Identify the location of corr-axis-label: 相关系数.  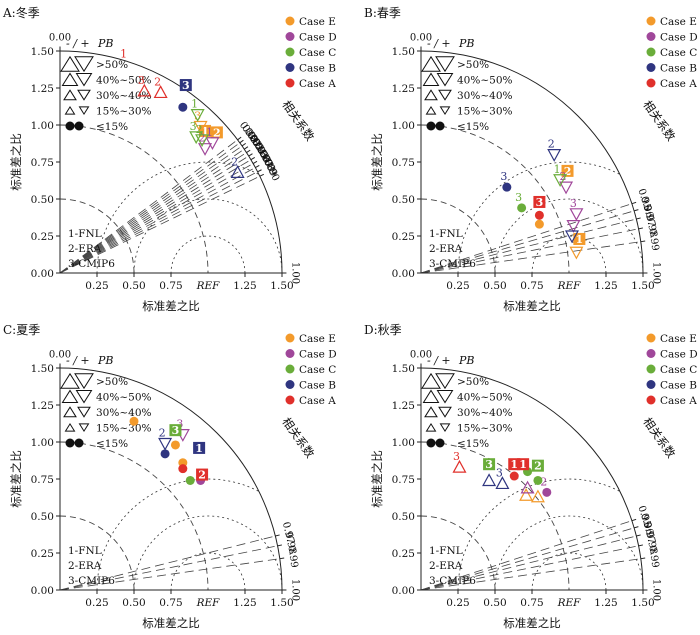
(659, 438).